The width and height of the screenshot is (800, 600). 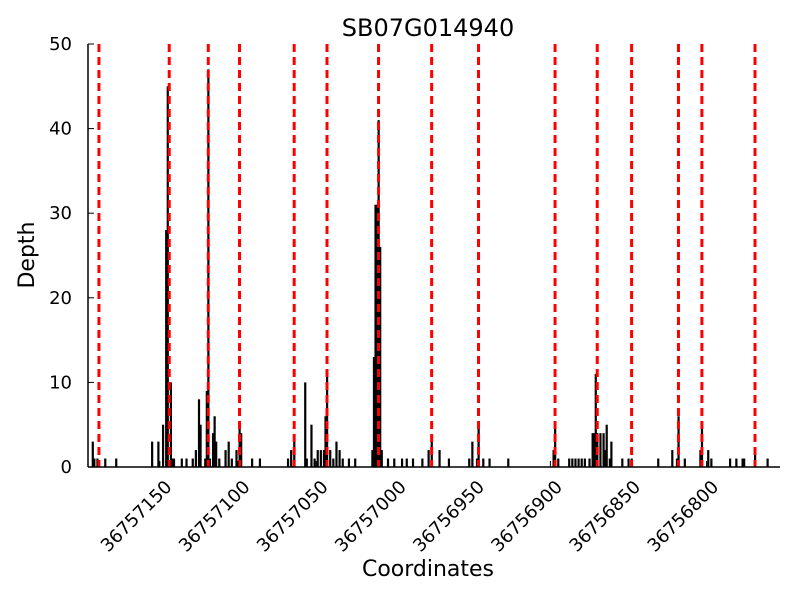 I want to click on x-tick-label: 36757050, so click(x=293, y=517).